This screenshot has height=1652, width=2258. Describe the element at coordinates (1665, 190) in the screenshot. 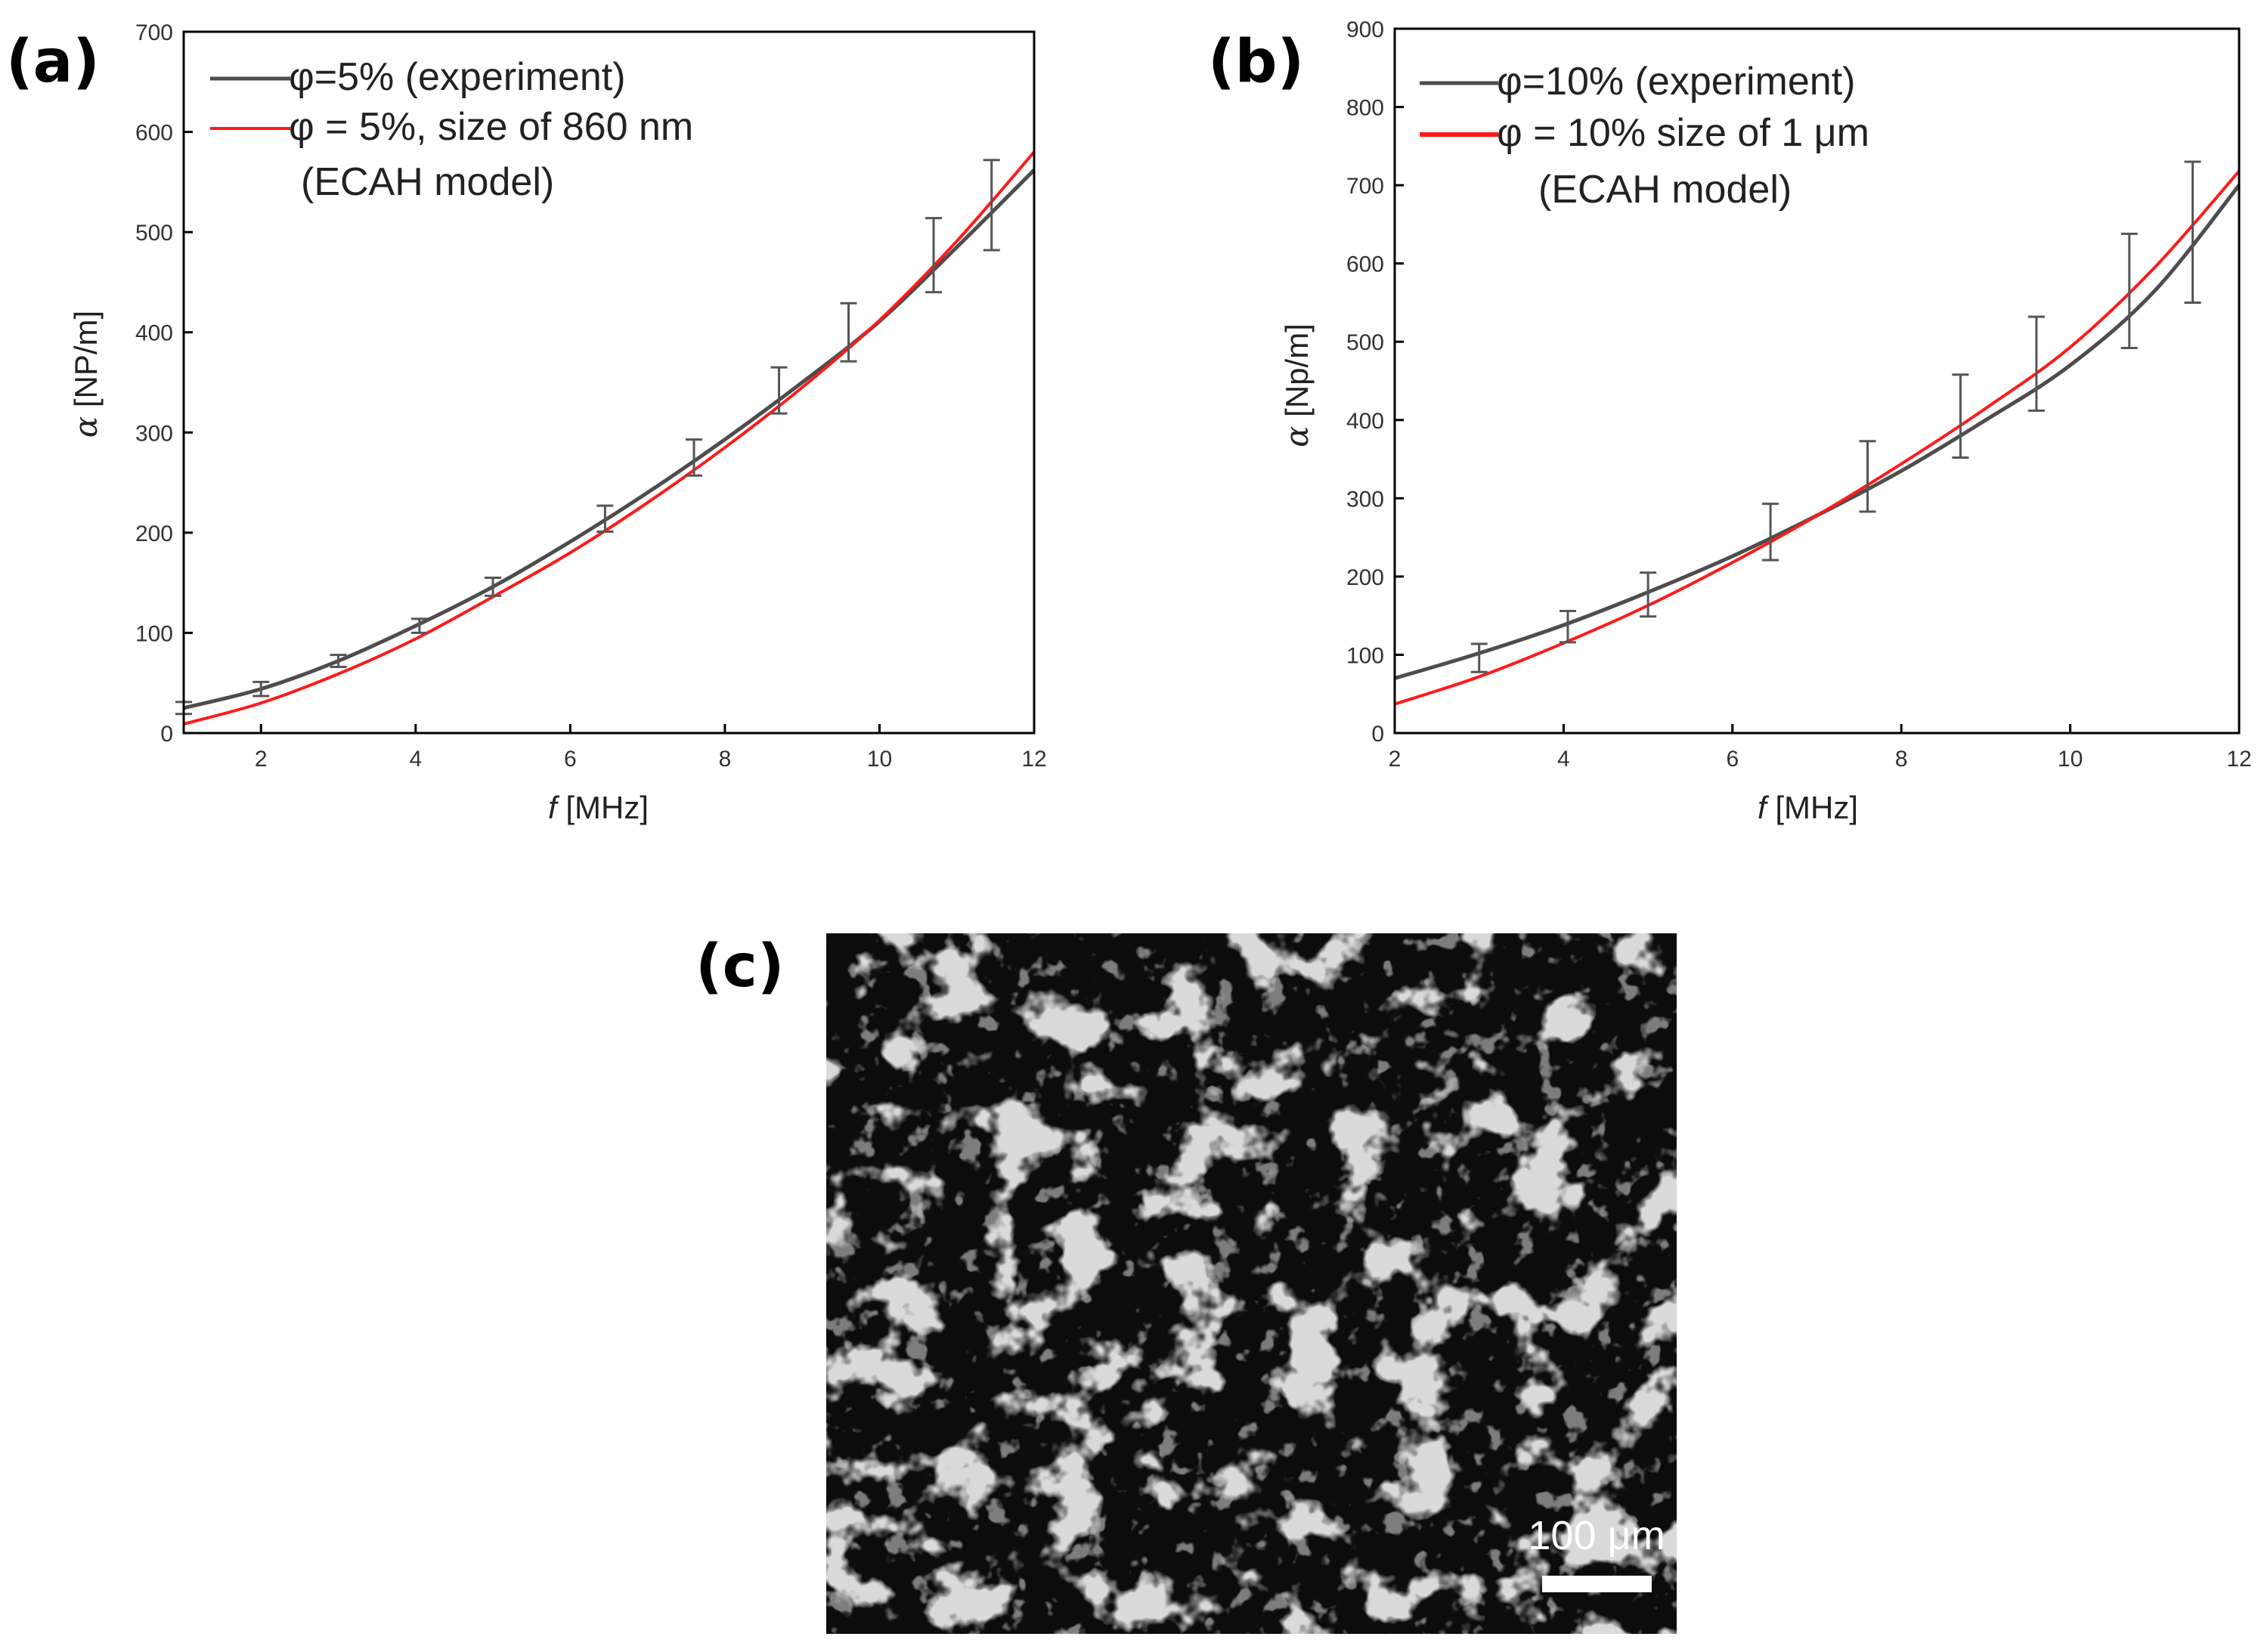

I see `legend-label-model-line2-b: (ECAH model)` at that location.